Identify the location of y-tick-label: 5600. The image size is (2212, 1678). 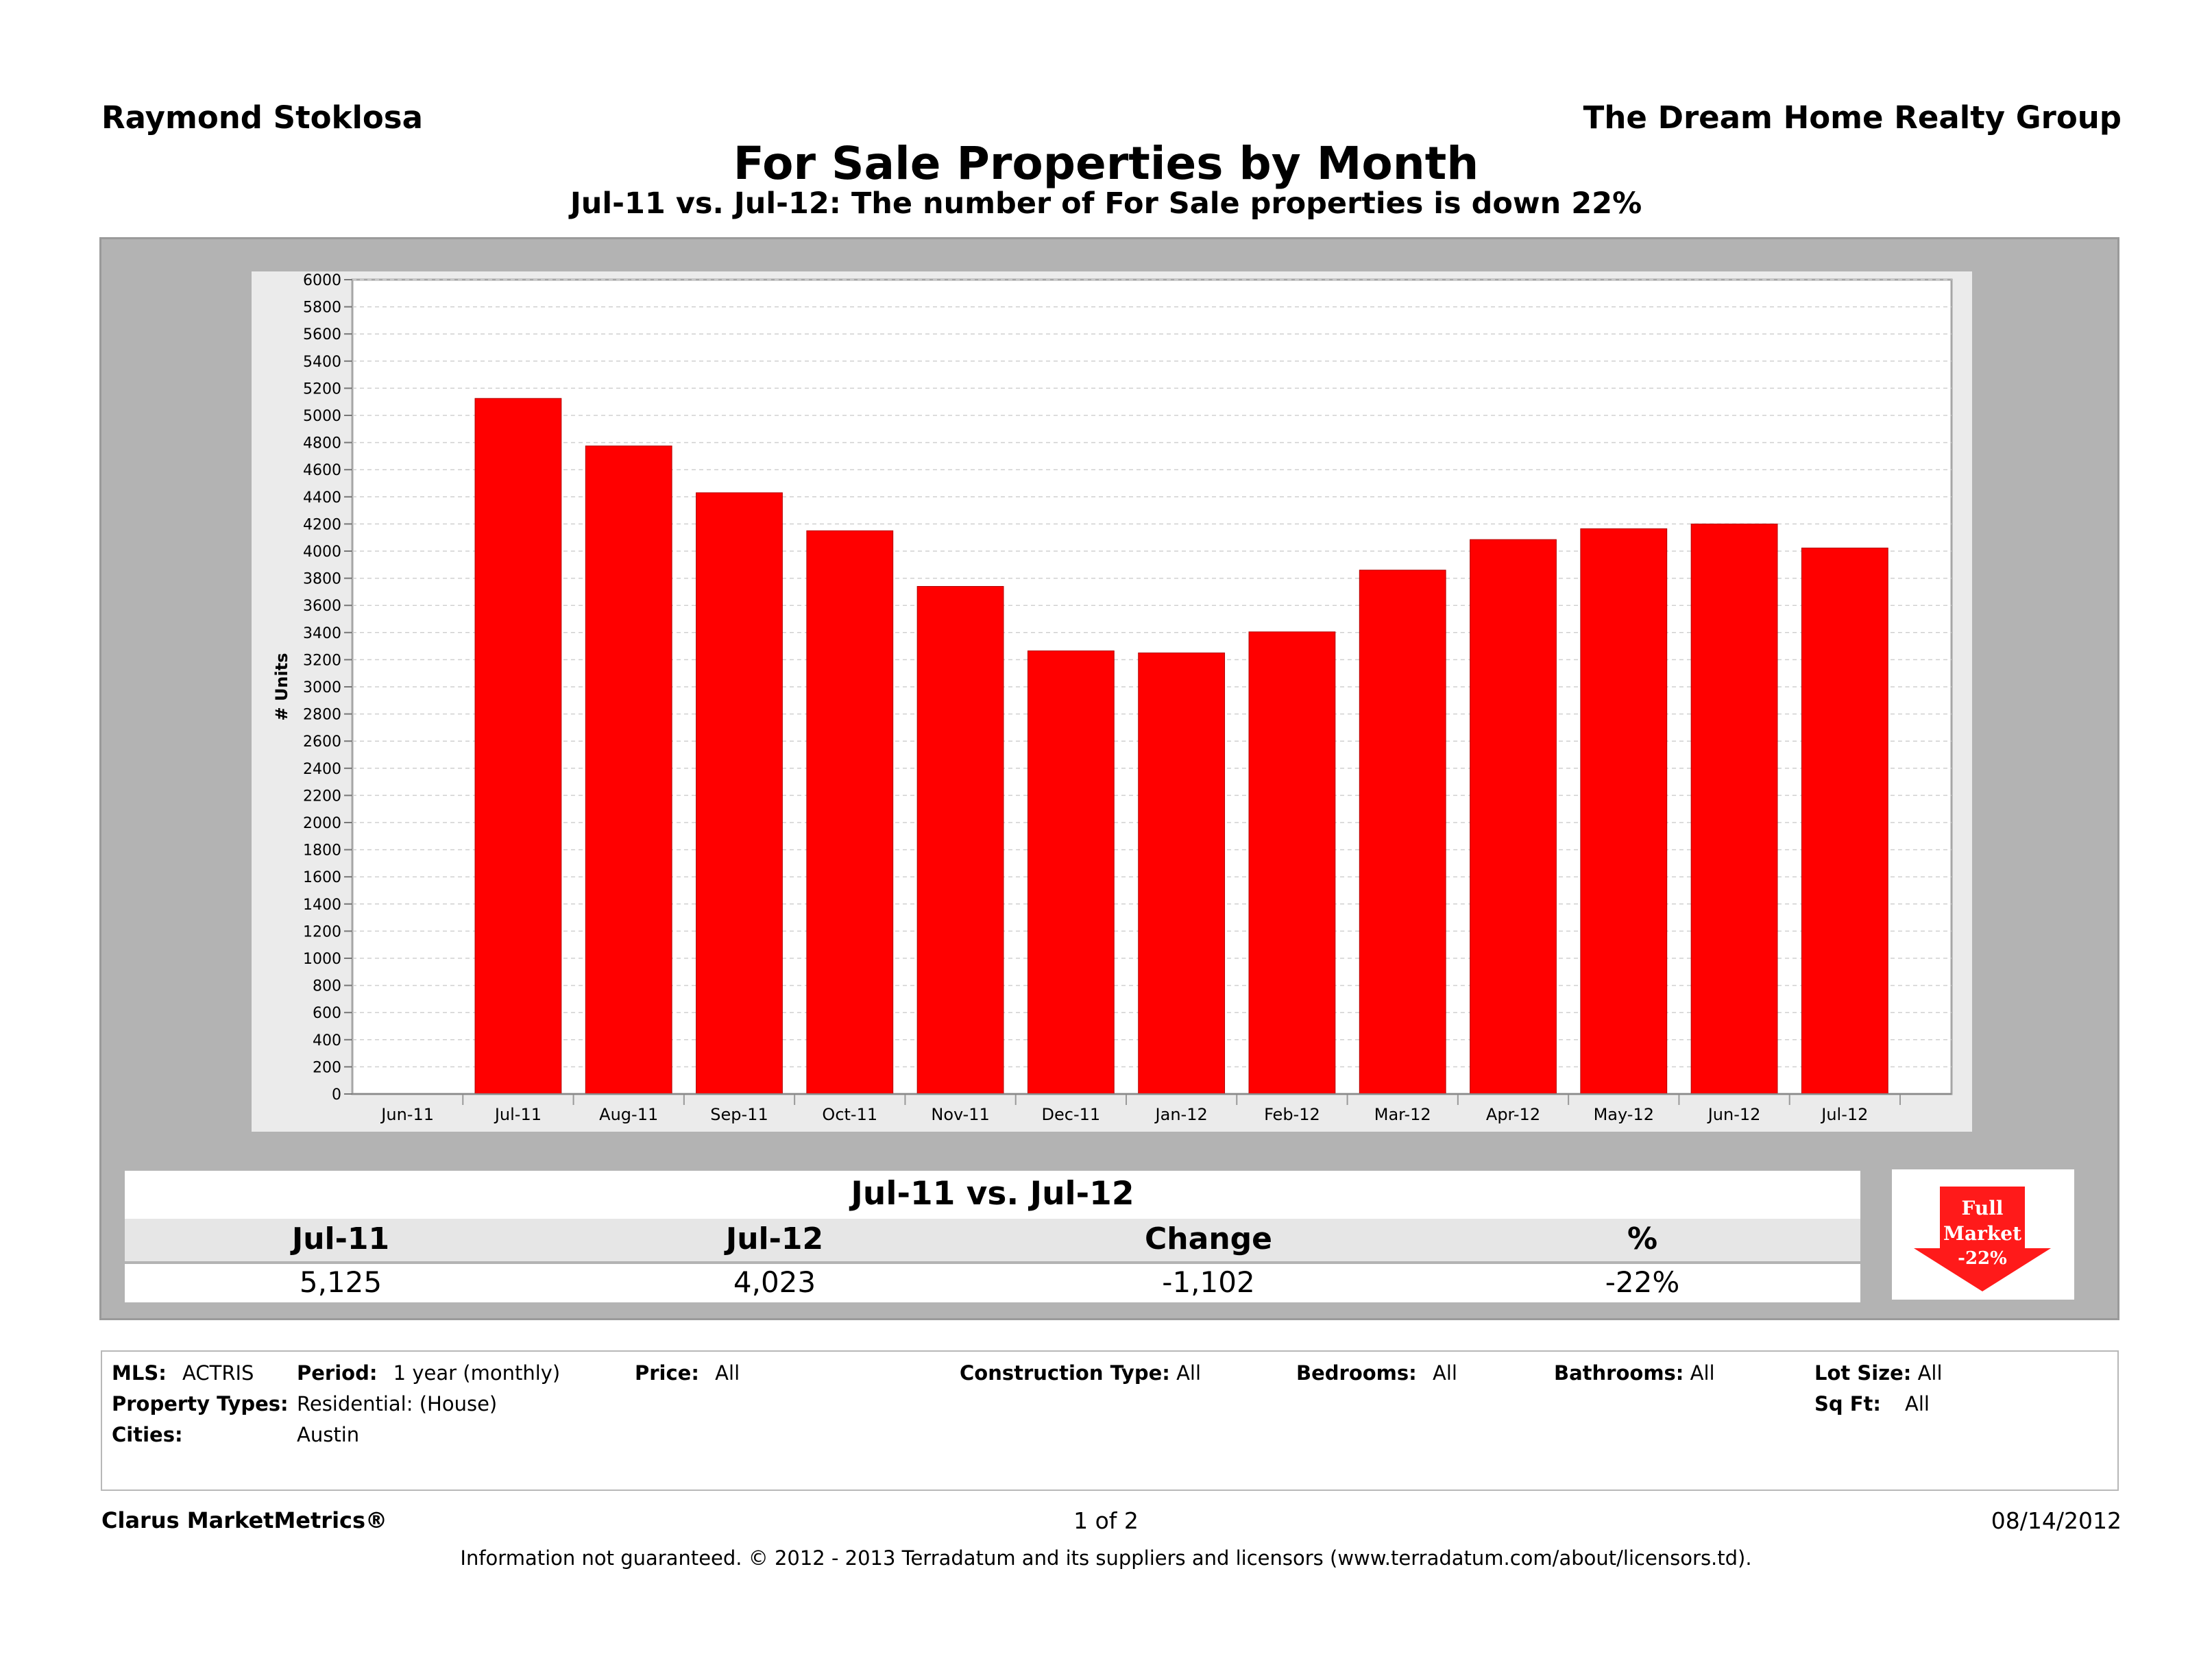
(322, 334).